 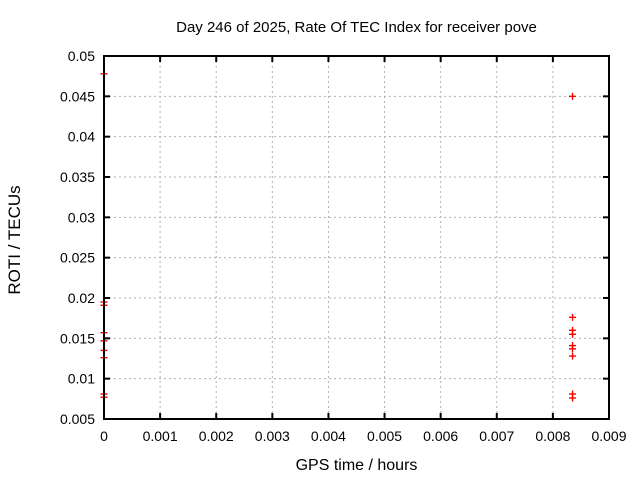 What do you see at coordinates (328, 436) in the screenshot?
I see `x-tick-label: 0.004` at bounding box center [328, 436].